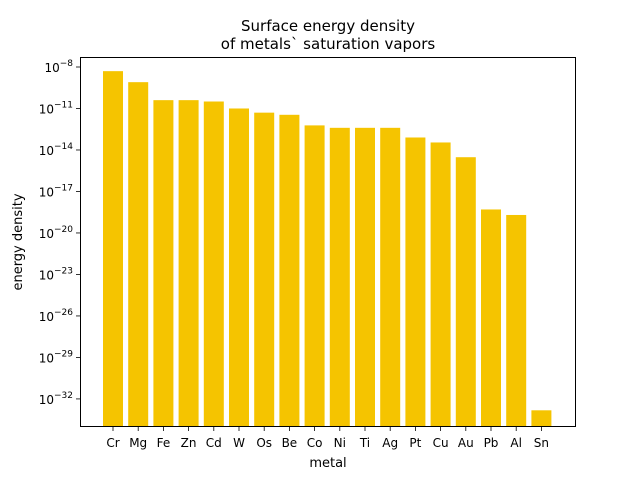 The image size is (640, 480). What do you see at coordinates (189, 443) in the screenshot?
I see `x-tick-label-zn: Zn` at bounding box center [189, 443].